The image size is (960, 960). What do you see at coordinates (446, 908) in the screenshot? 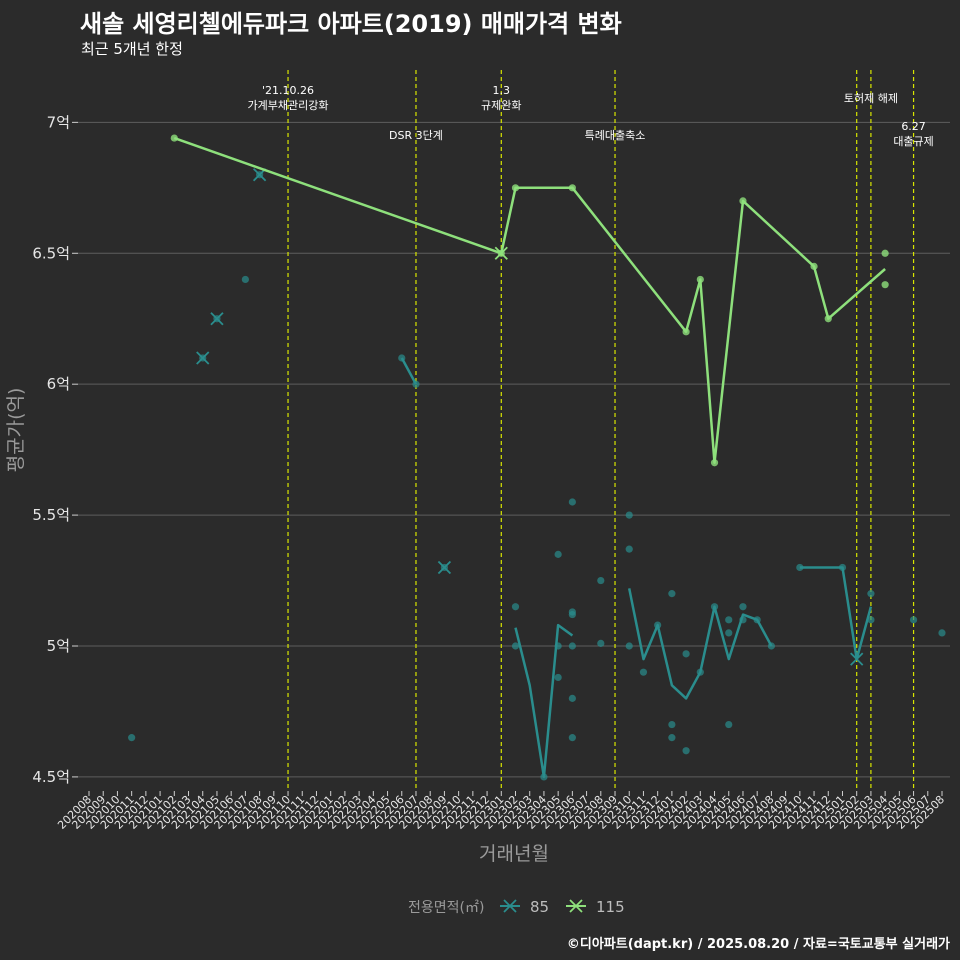
I see `legend-title: 전용면적(㎡)` at bounding box center [446, 908].